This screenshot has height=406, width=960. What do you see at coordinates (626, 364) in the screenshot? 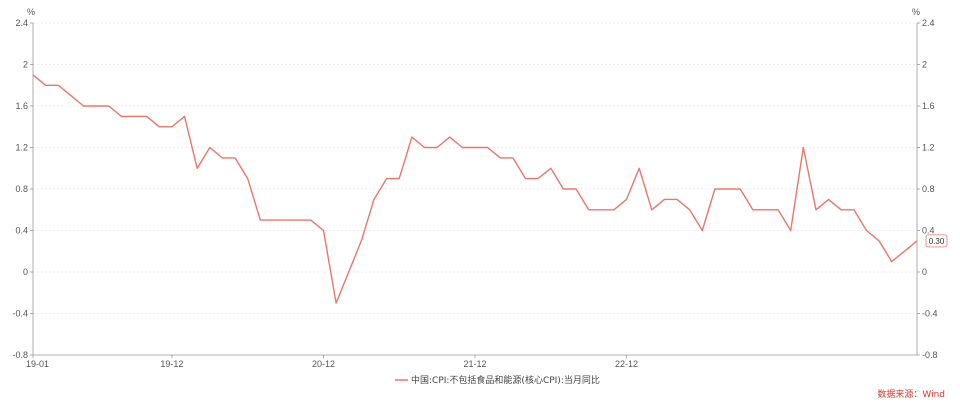
I see `x-tick-label: 22-12` at bounding box center [626, 364].